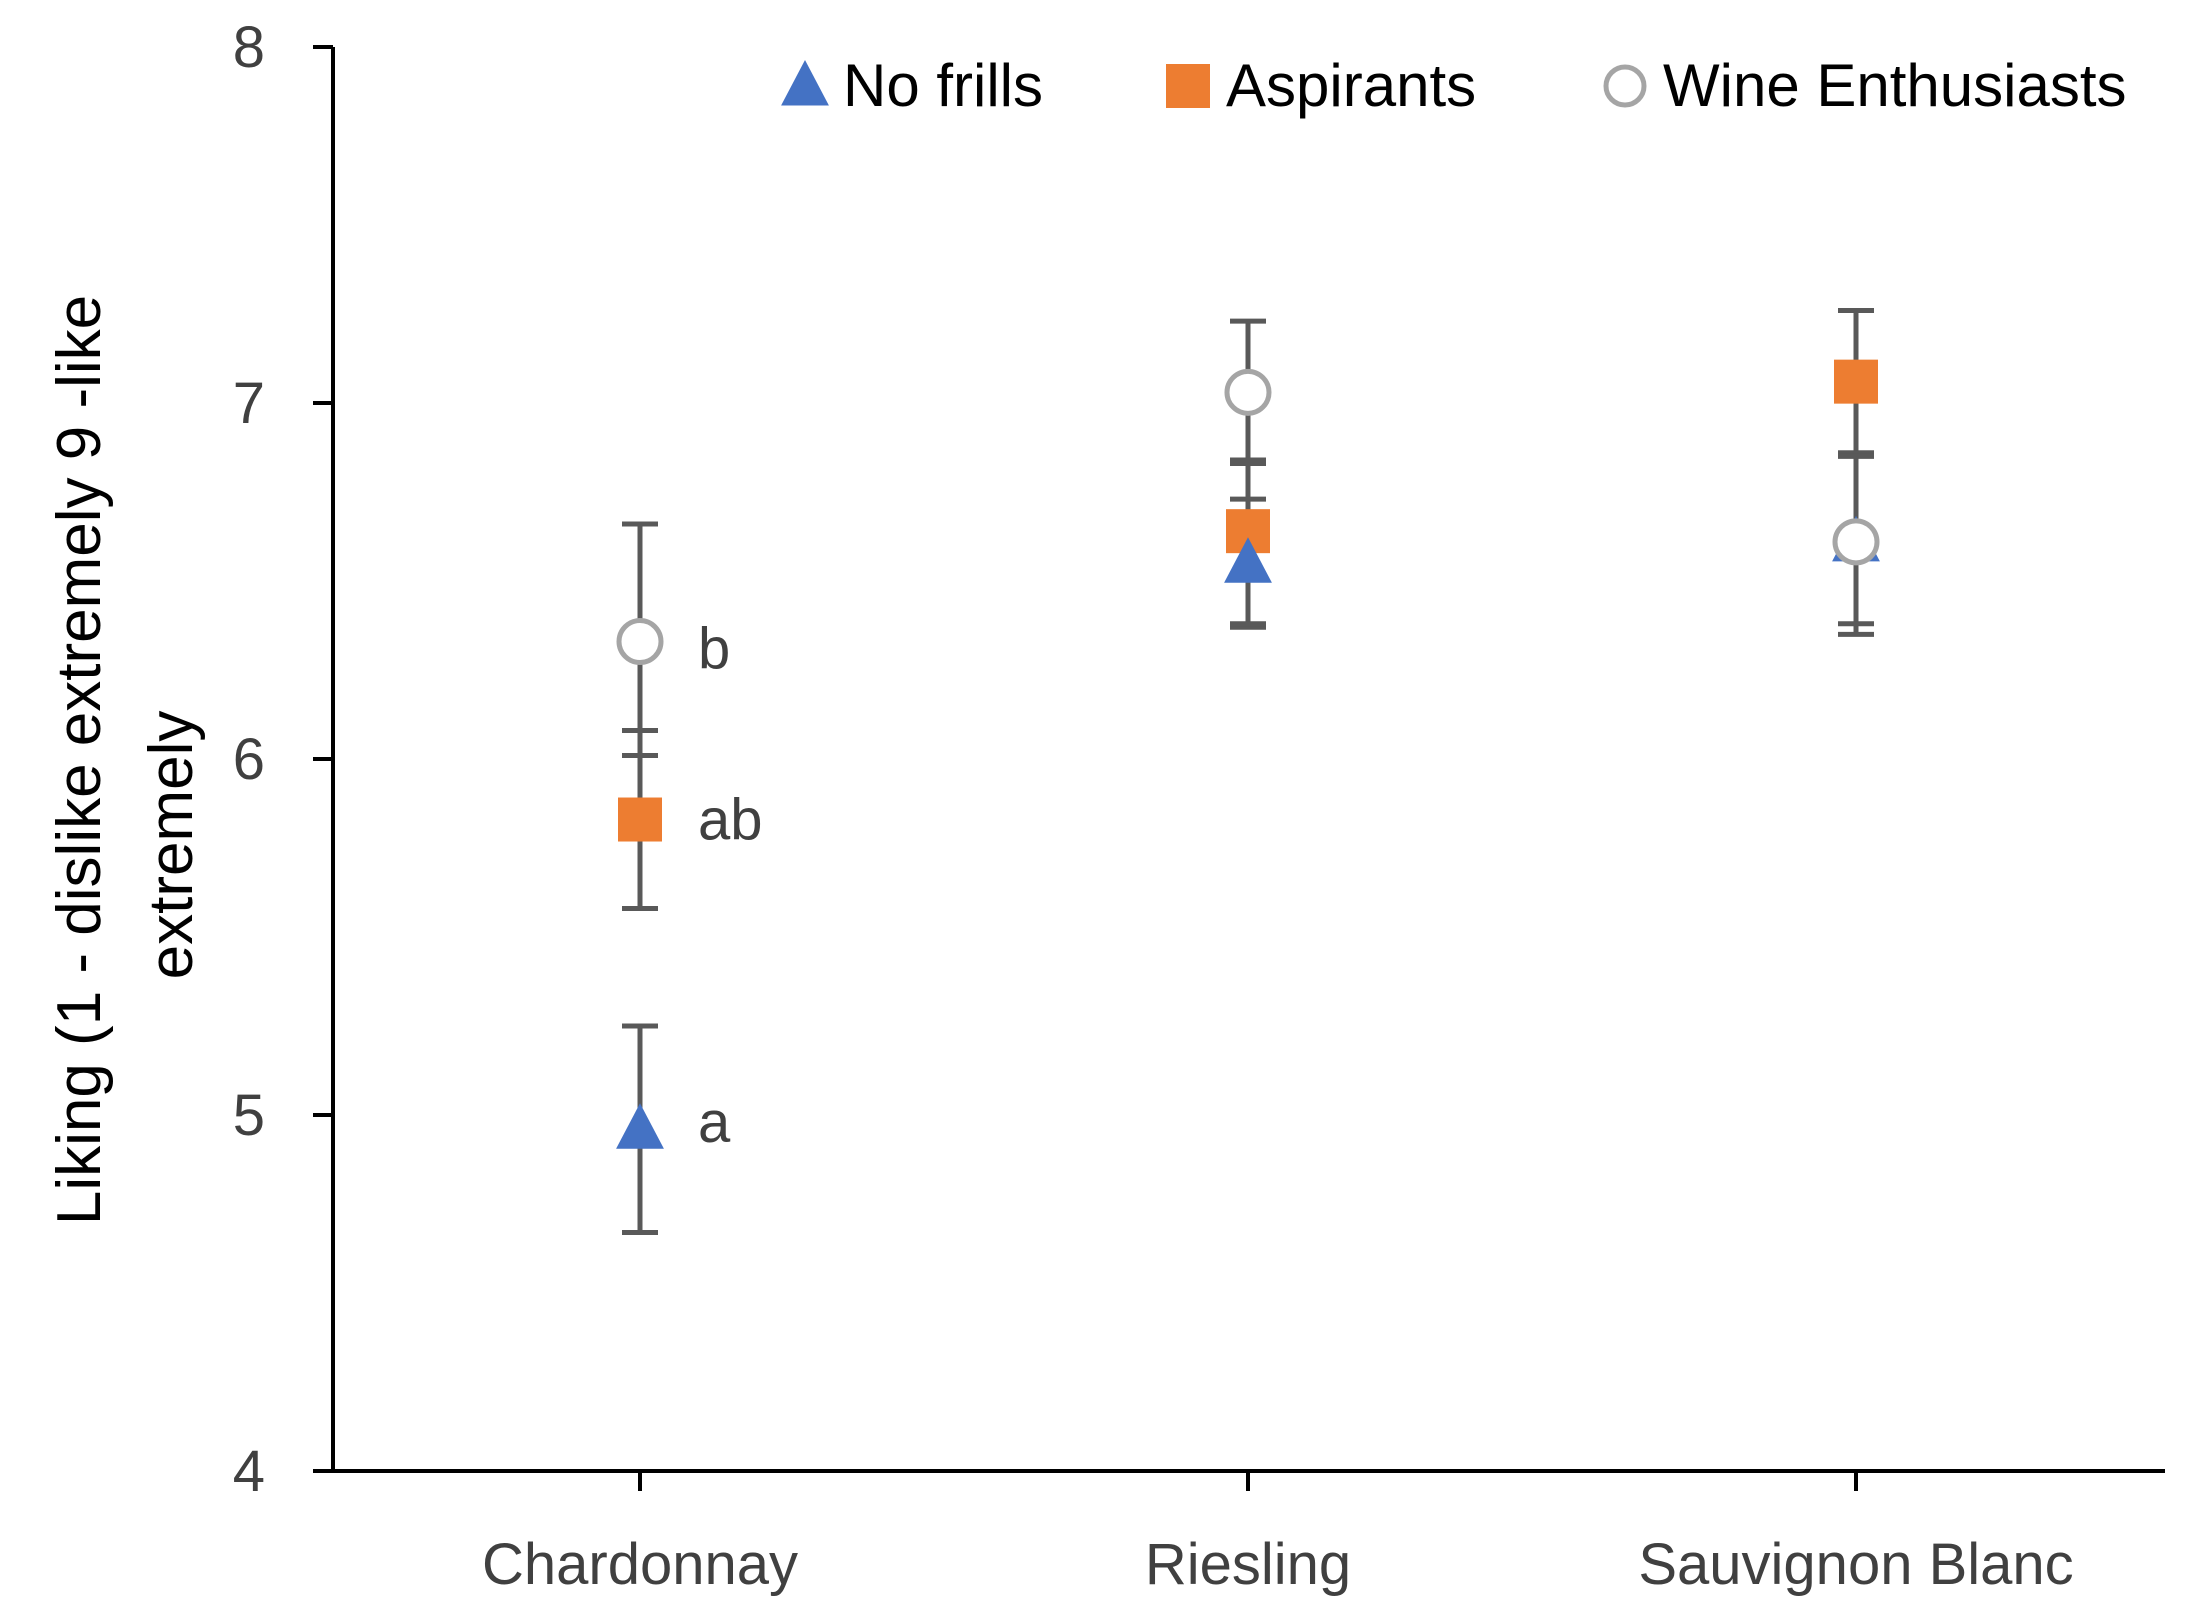  I want to click on legend-label: Wine Enthusiasts, so click(1895, 85).